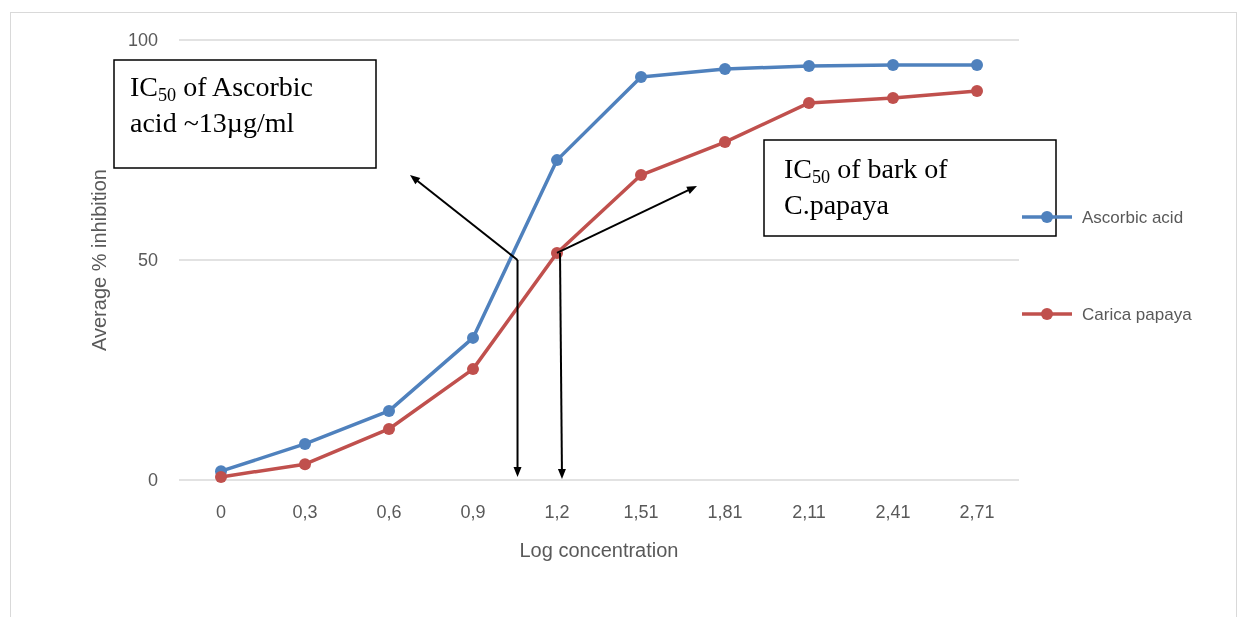 The height and width of the screenshot is (617, 1238). I want to click on x-tick-label: 0,3, so click(305, 512).